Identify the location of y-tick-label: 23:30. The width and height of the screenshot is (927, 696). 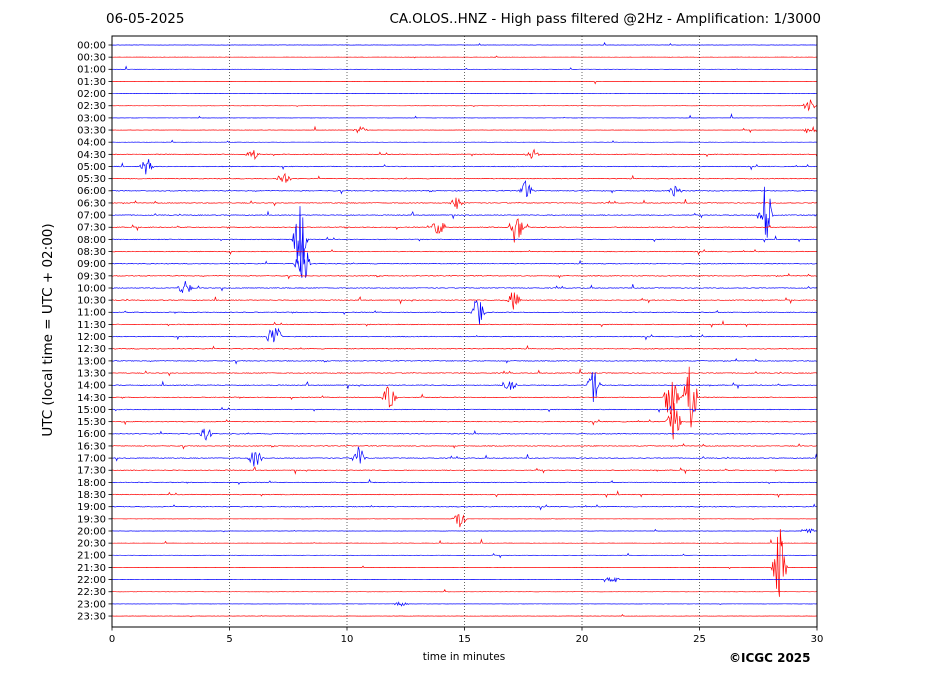
(91, 616).